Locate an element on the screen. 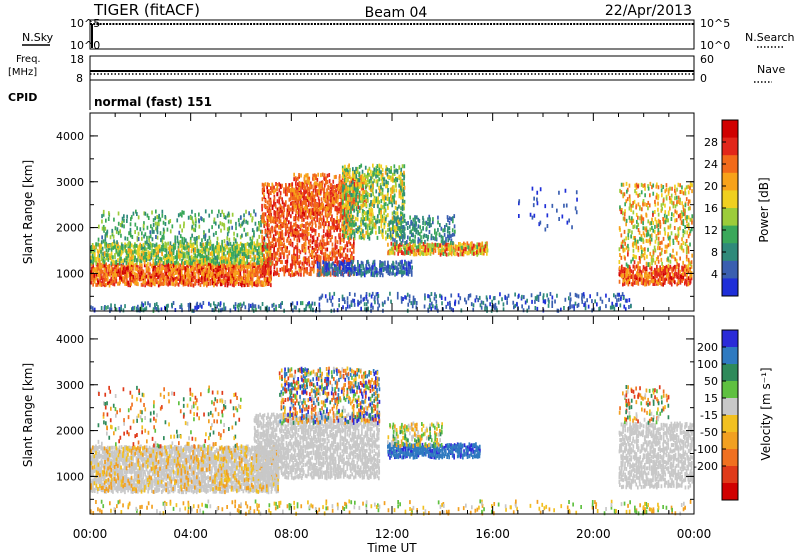 The height and width of the screenshot is (554, 800). time-axis: 00:00 04:00 08:00 12:00 16:00 20:00 00:00 is located at coordinates (392, 534).